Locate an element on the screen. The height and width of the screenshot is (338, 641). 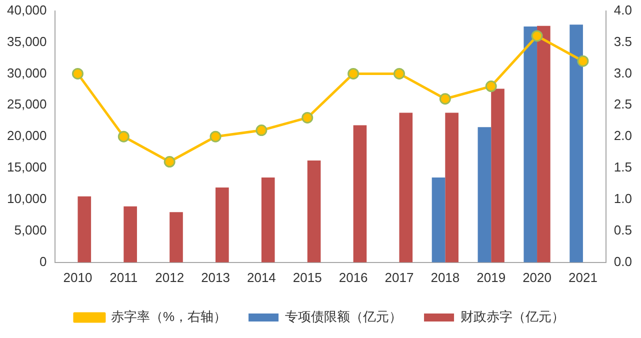
x-tick-label: 2020 is located at coordinates (537, 277).